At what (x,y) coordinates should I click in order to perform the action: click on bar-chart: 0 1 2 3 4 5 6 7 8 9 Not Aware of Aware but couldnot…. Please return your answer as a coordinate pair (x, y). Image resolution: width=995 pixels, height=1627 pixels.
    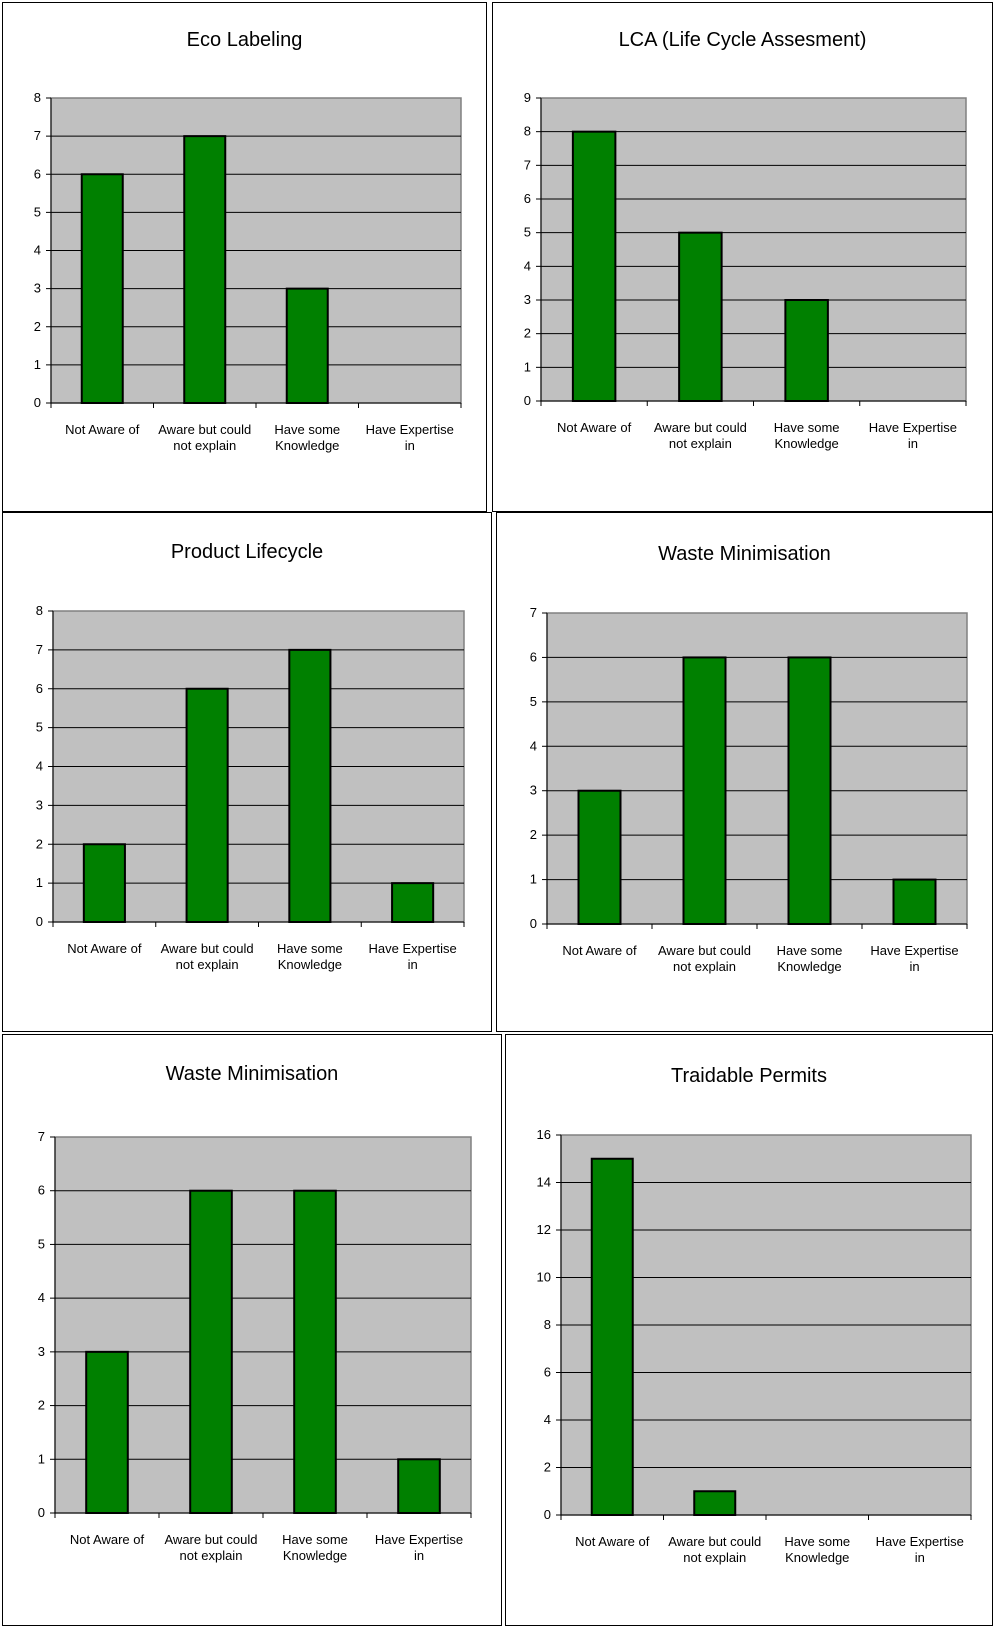
    Looking at the image, I should click on (745, 270).